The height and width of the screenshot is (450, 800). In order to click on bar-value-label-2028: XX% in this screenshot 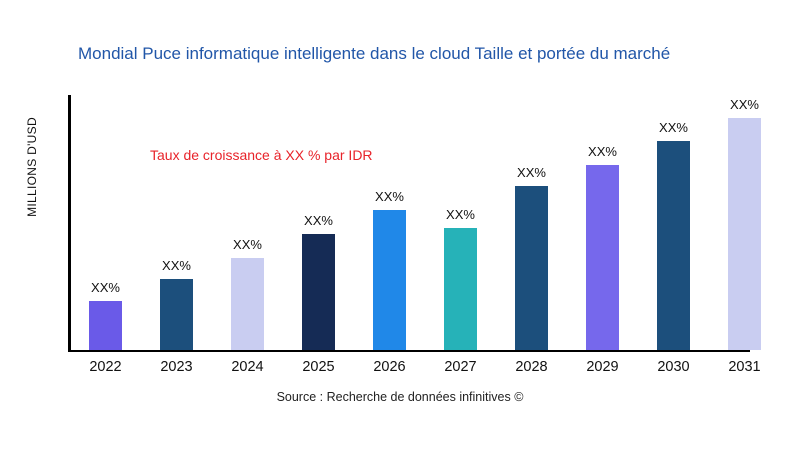, I will do `click(531, 172)`.